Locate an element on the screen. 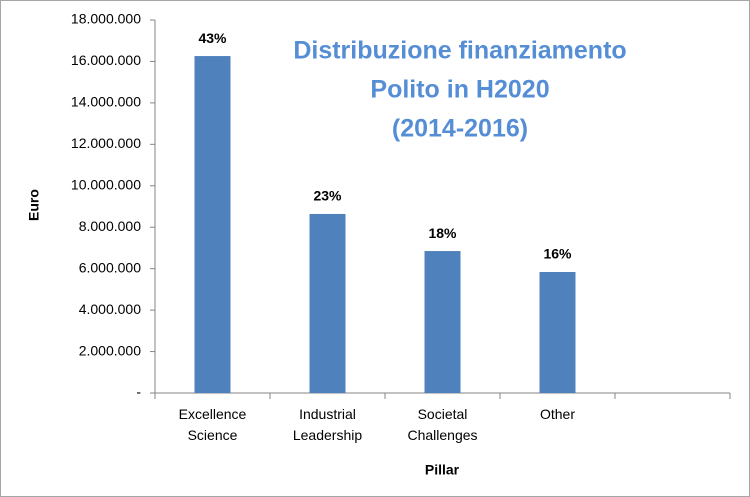 The image size is (750, 497). y-tick-label: 6.000.000 is located at coordinates (110, 267).